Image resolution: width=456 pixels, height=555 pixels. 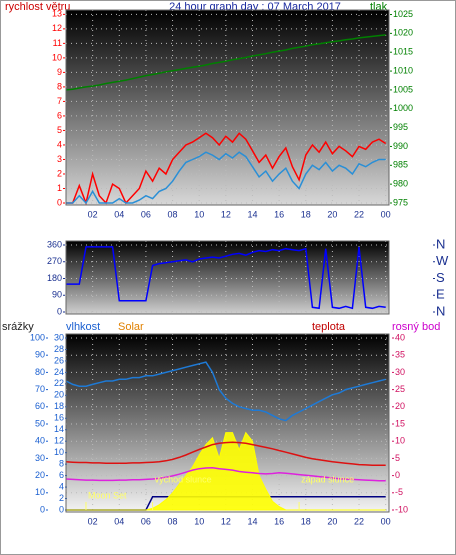 I want to click on y3-tick-label: 28, so click(x=59, y=349).